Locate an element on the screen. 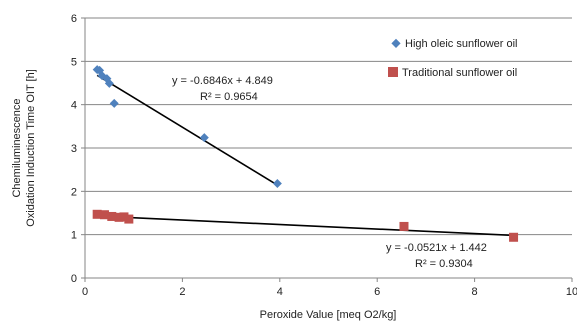  x-tick-label-0: 0 is located at coordinates (85, 292).